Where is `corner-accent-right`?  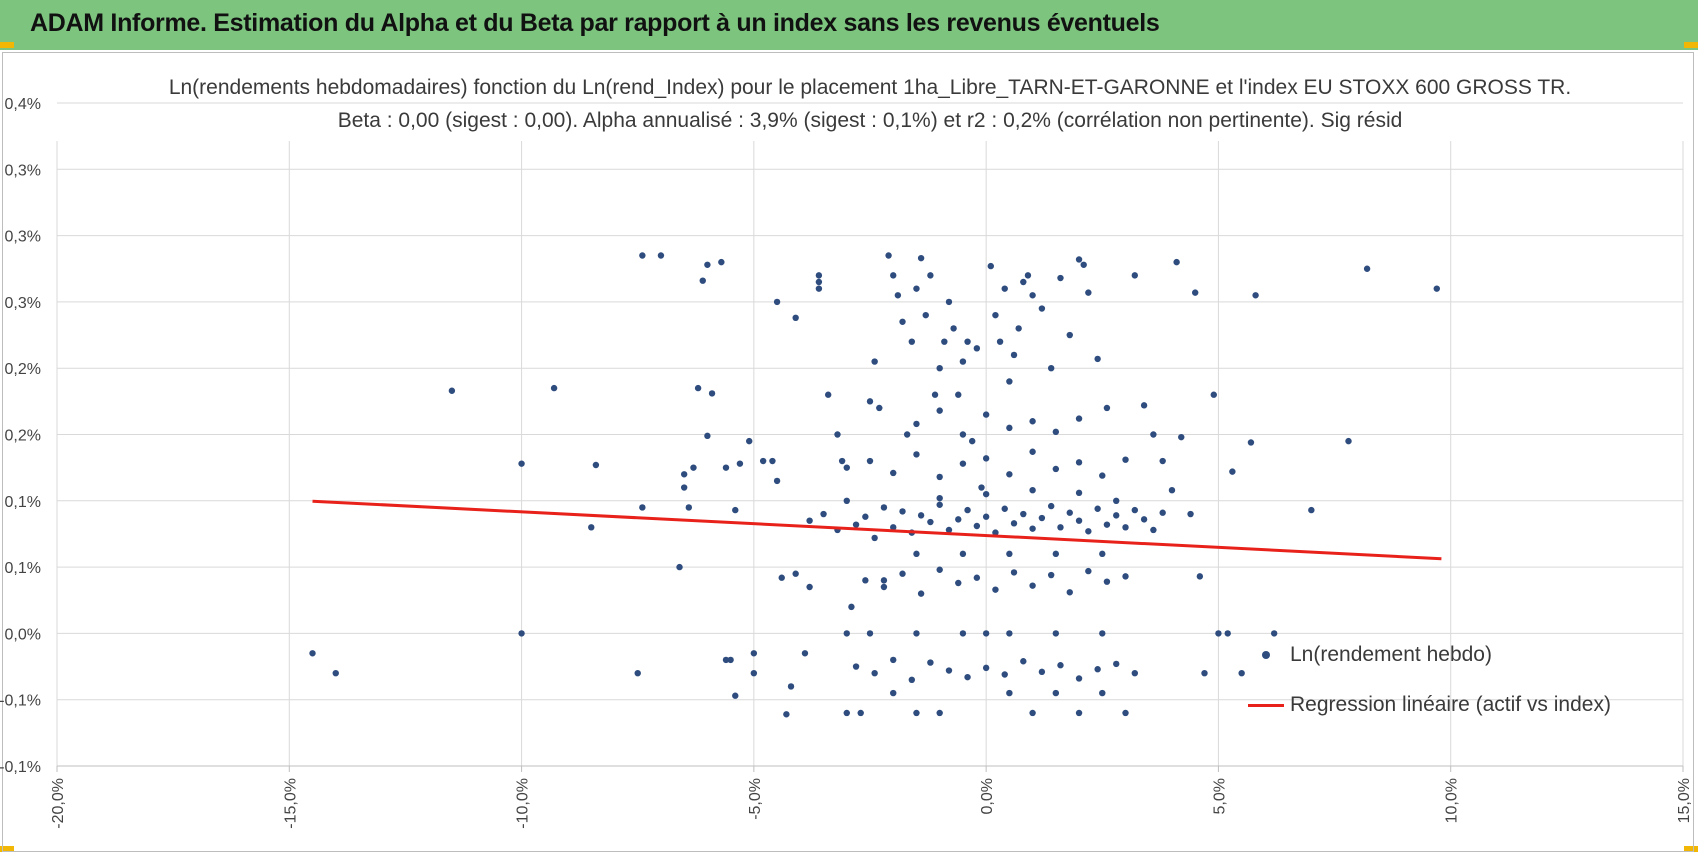 corner-accent-right is located at coordinates (1691, 45).